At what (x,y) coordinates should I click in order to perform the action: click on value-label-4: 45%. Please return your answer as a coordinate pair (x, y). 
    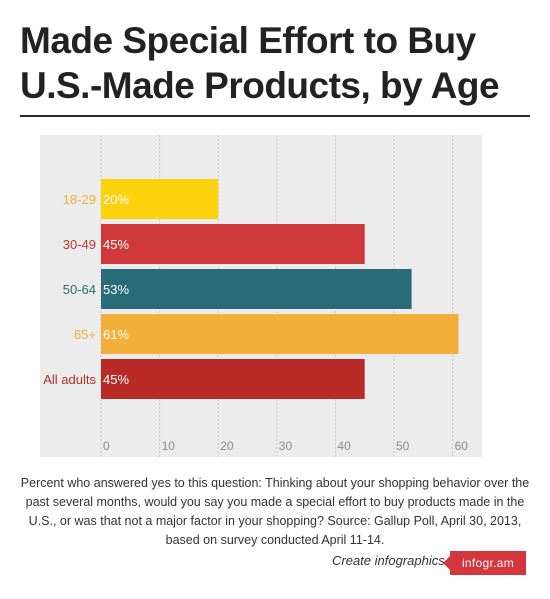
    Looking at the image, I should click on (116, 379).